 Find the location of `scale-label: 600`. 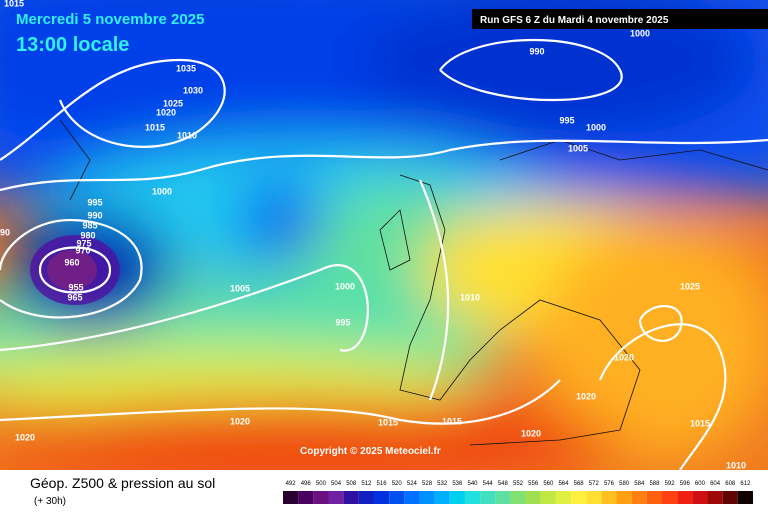

scale-label: 600 is located at coordinates (700, 484).